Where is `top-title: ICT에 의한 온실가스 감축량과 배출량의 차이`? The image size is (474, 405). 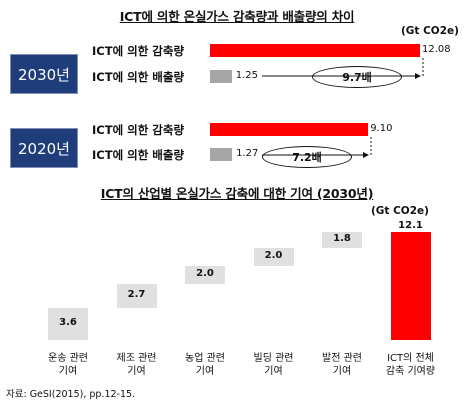 top-title: ICT에 의한 온실가스 감축량과 배출량의 차이 is located at coordinates (237, 16).